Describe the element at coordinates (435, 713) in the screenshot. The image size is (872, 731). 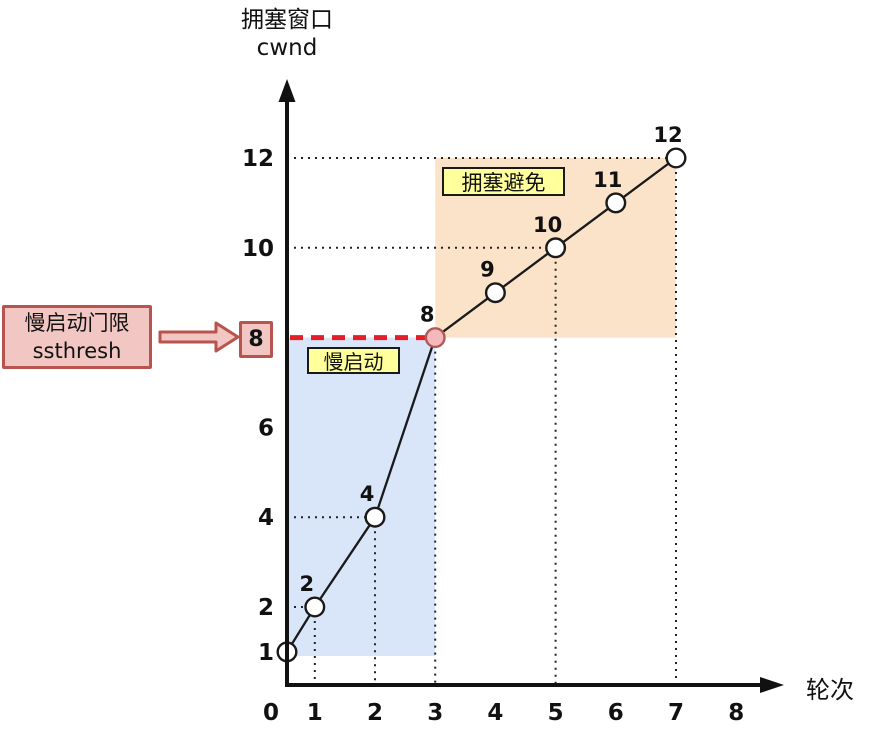
I see `x-tick-label: 3` at that location.